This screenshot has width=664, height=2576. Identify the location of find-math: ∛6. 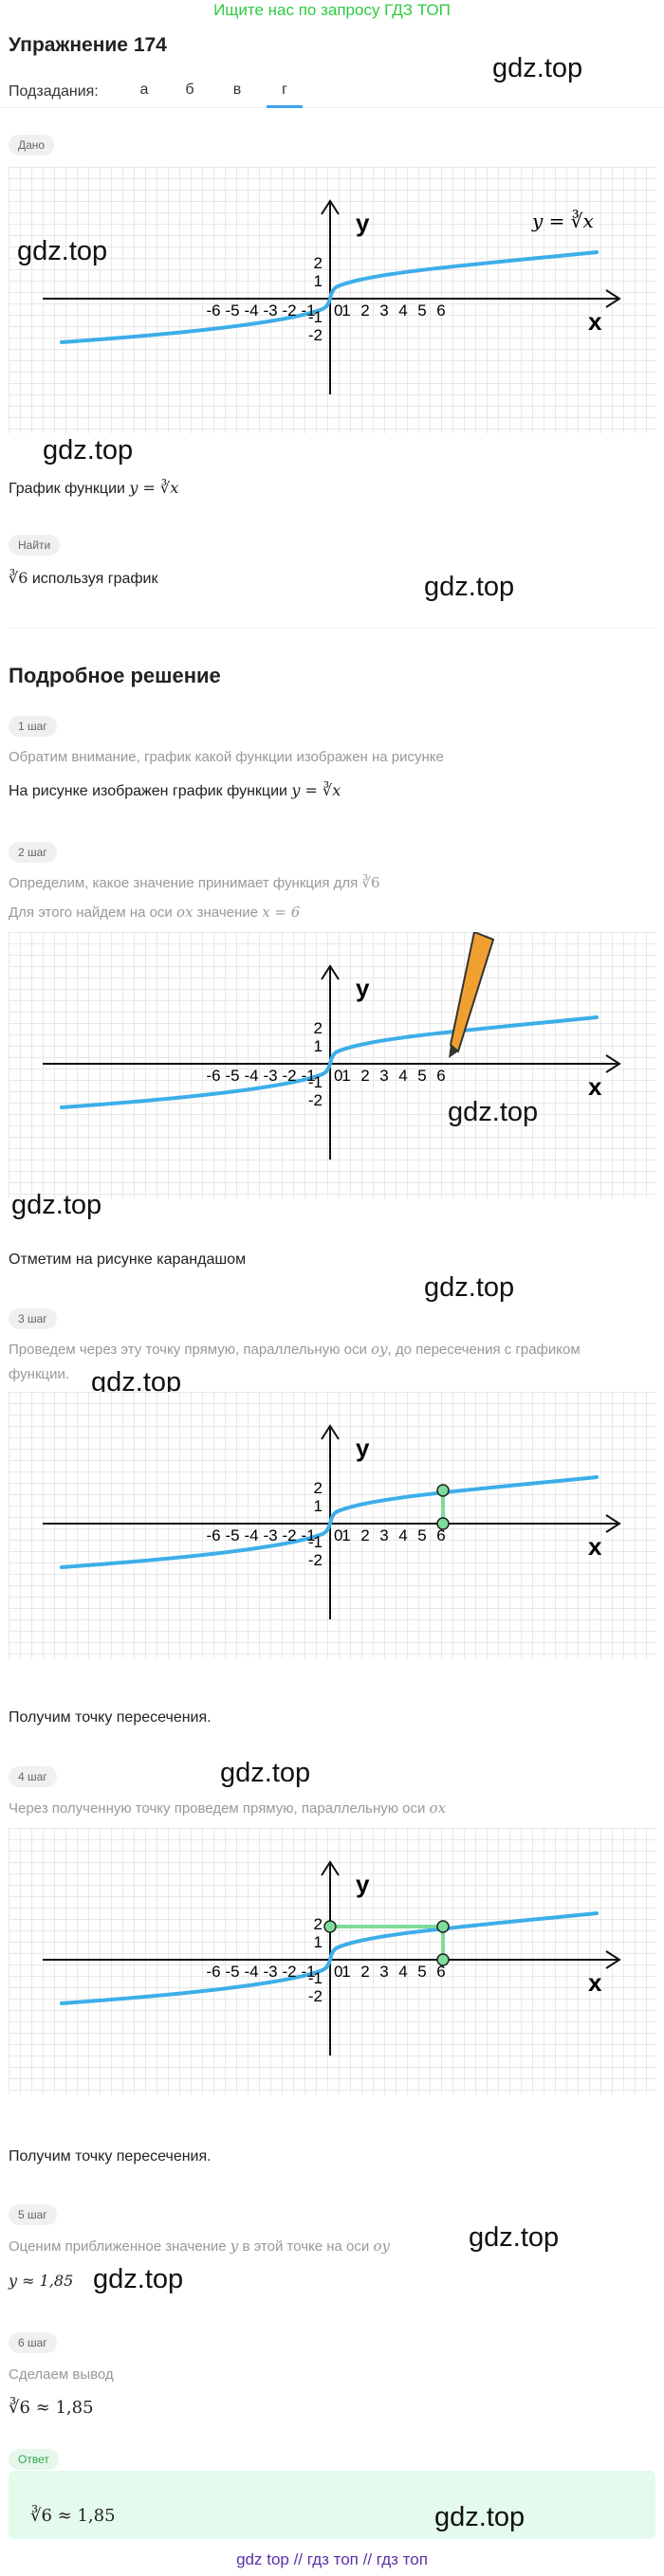
(19, 578).